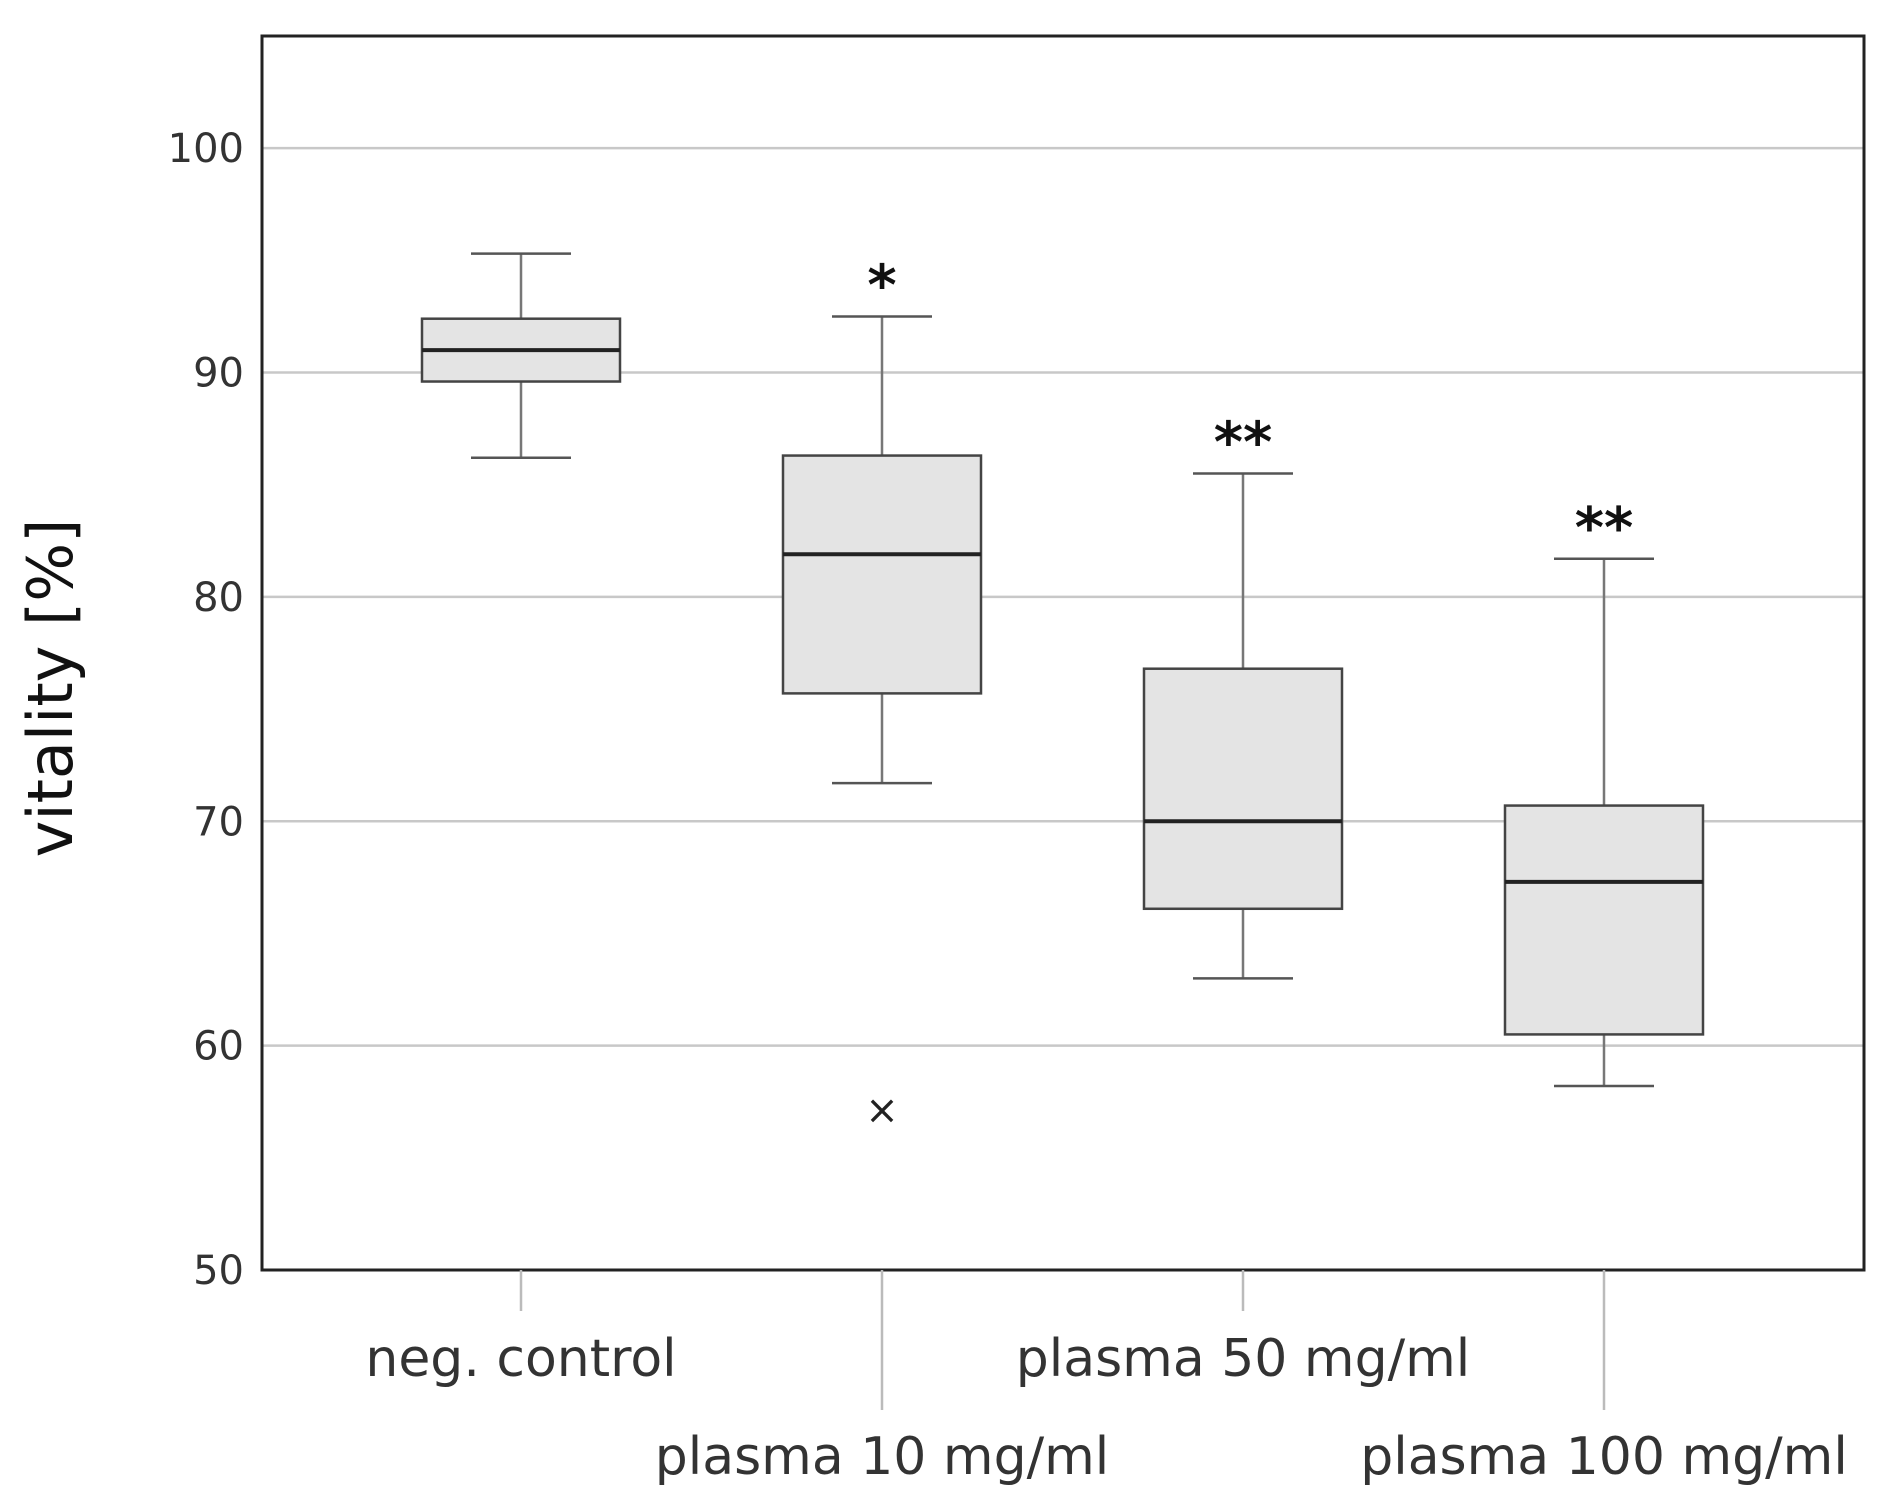 The height and width of the screenshot is (1502, 1885). I want to click on box-4: **, so click(1604, 792).